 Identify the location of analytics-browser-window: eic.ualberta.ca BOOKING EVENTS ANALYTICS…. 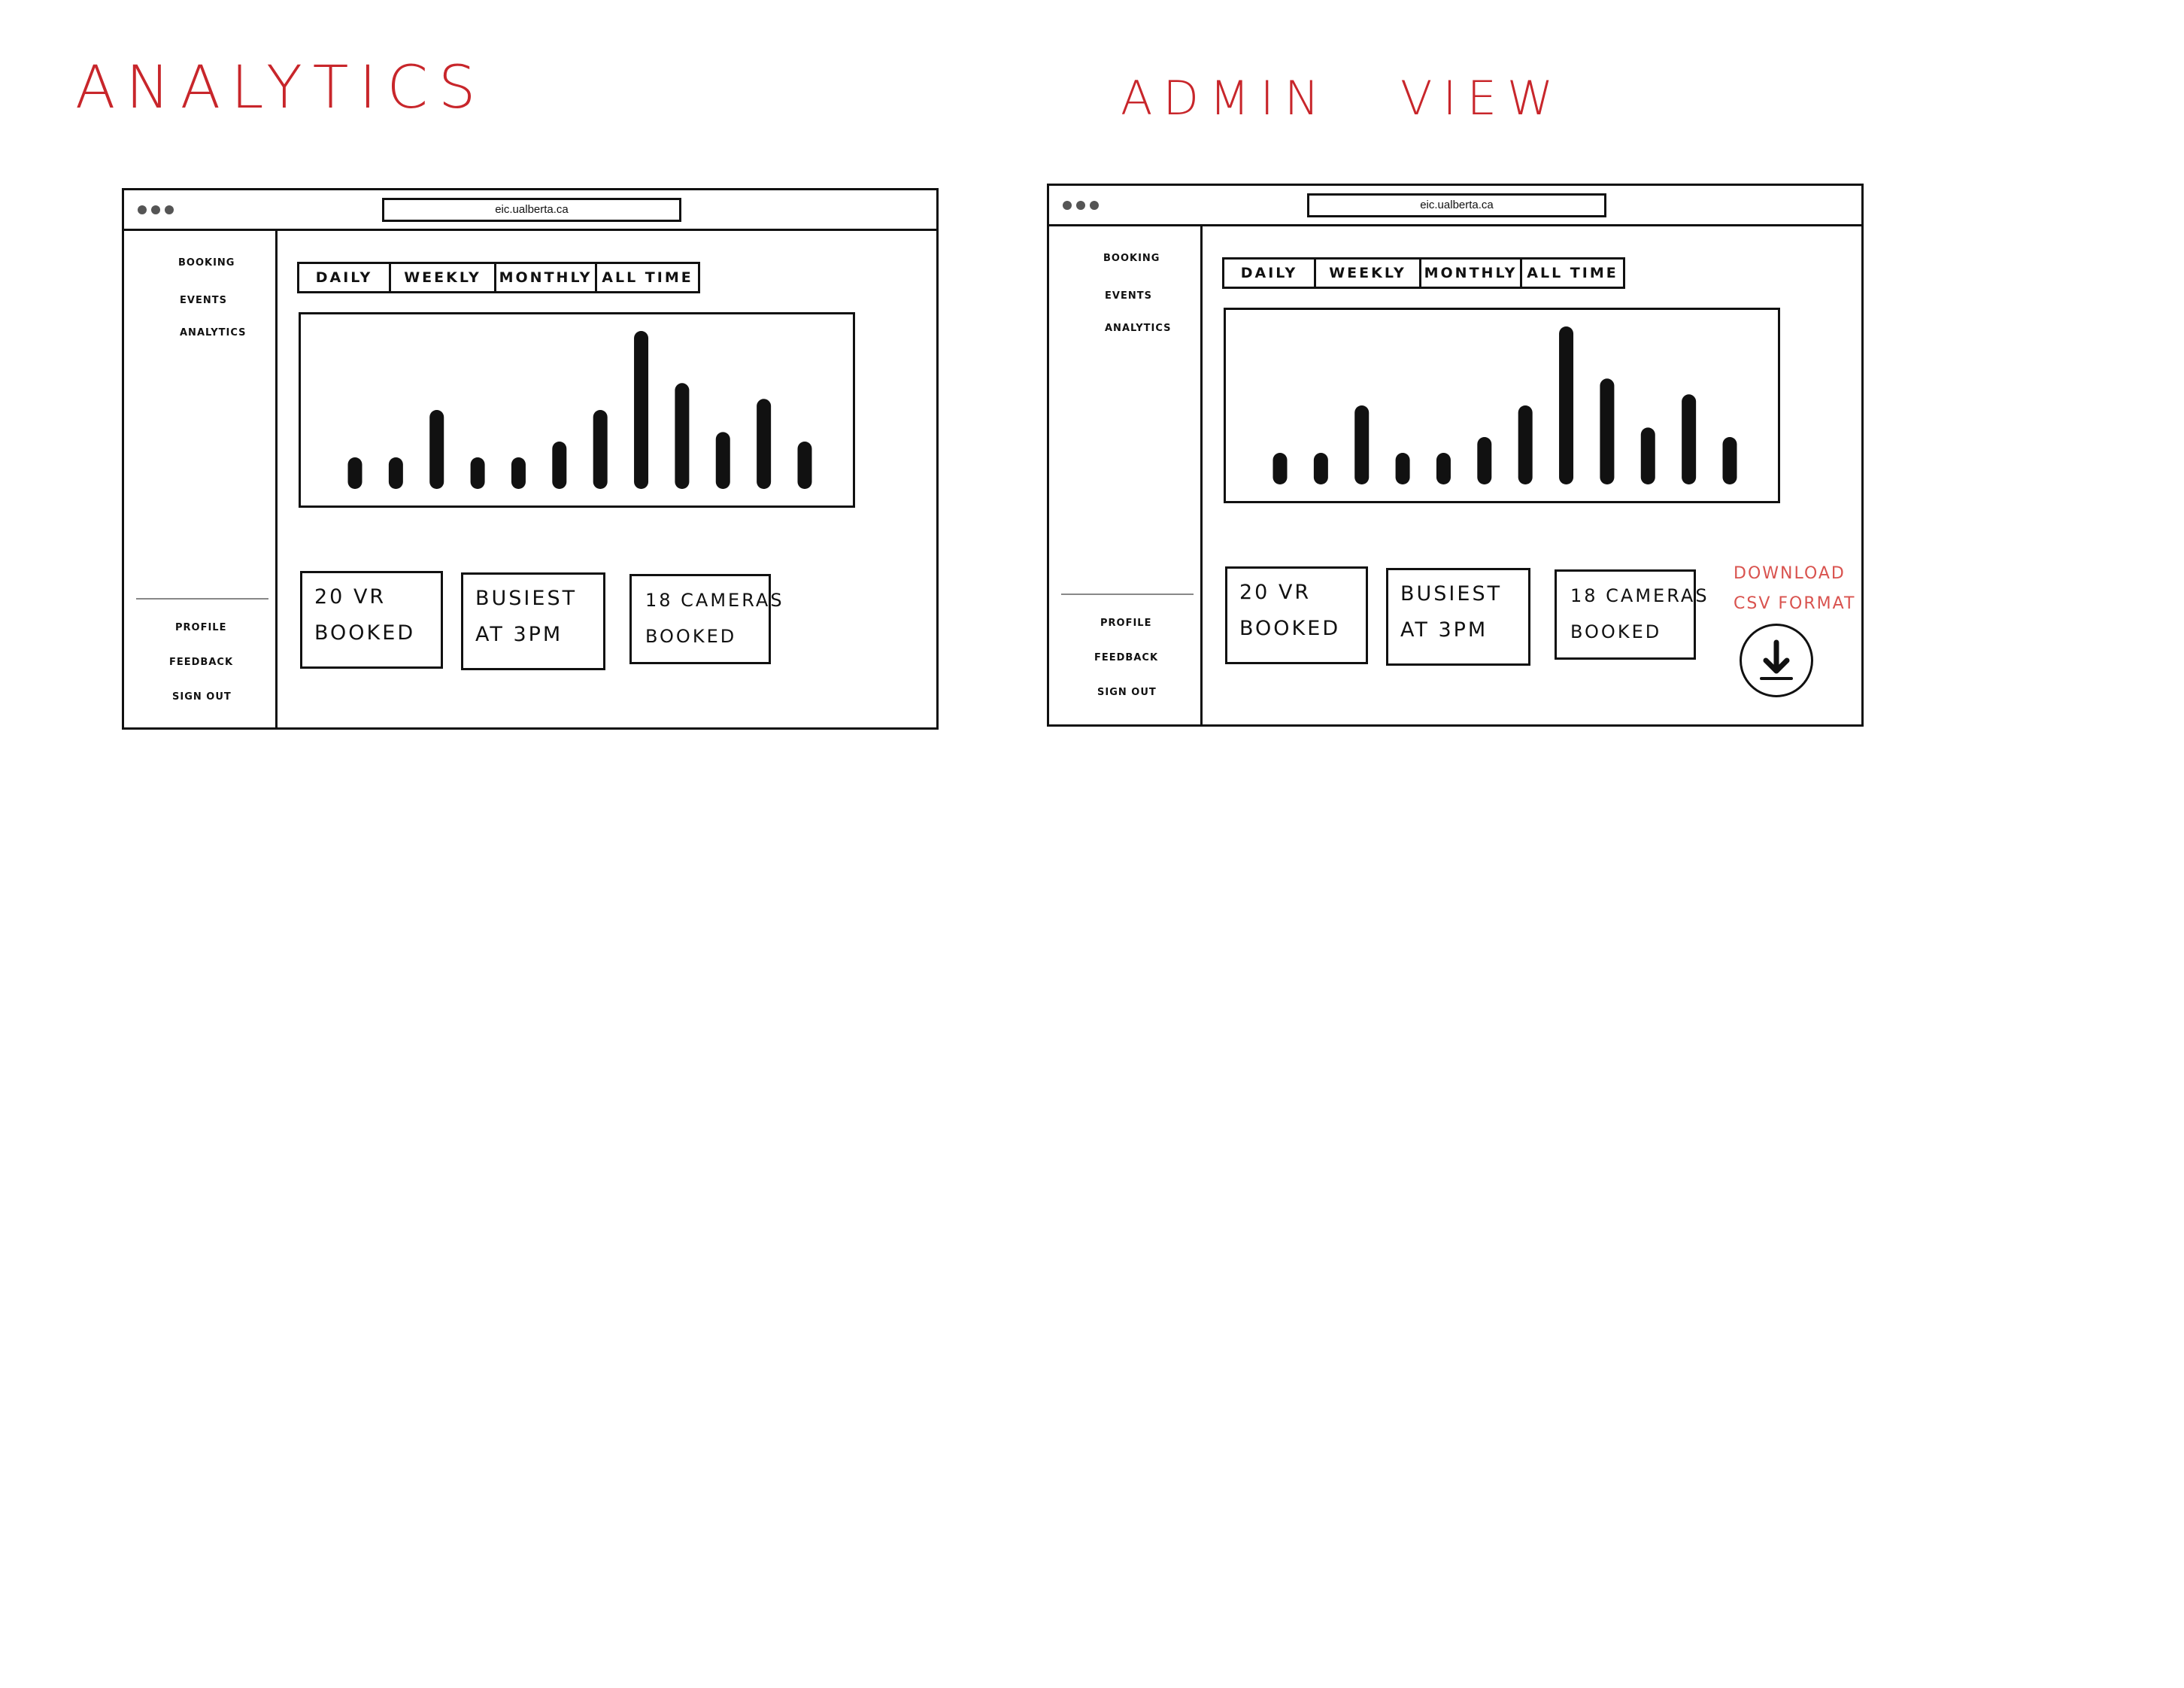
(530, 459).